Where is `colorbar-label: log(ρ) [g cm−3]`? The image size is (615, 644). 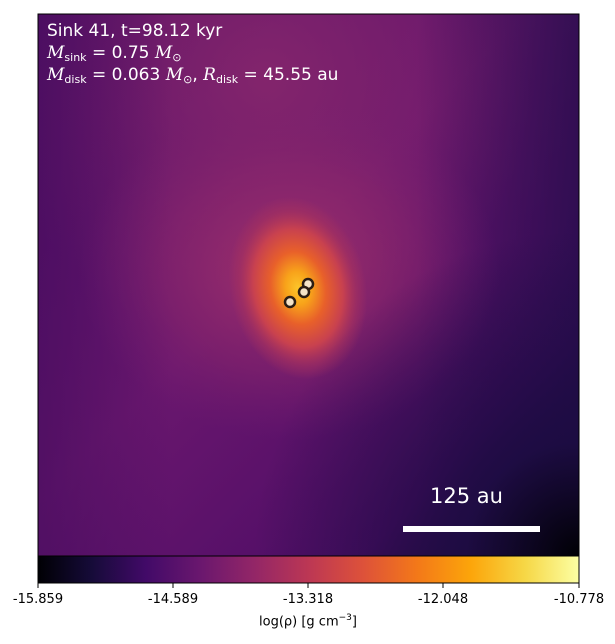
colorbar-label: log(ρ) [g cm−3] is located at coordinates (308, 621).